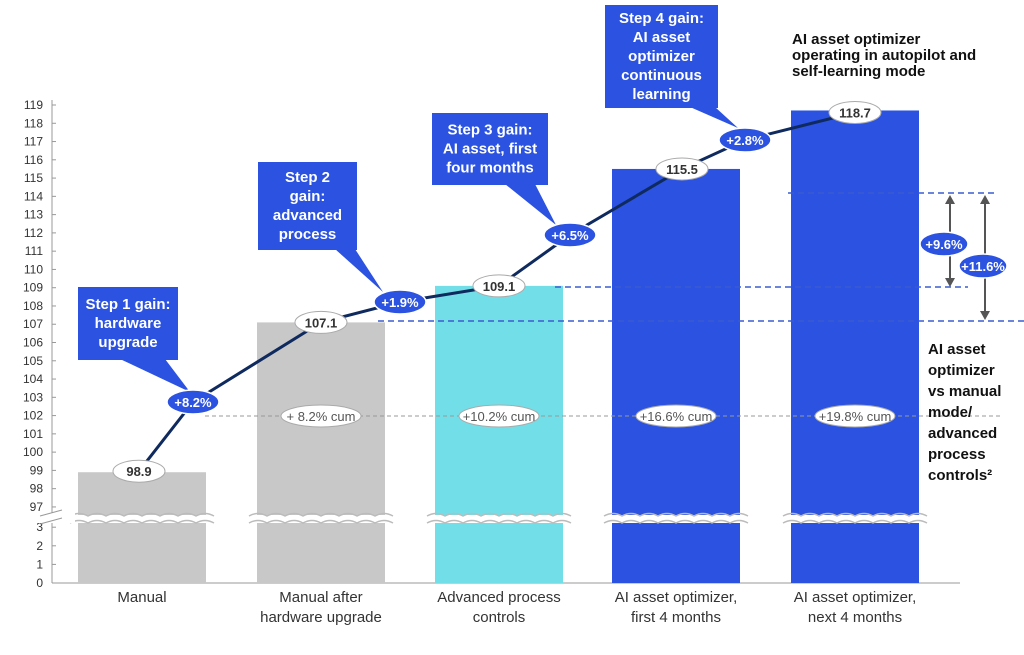  What do you see at coordinates (961, 370) in the screenshot?
I see `annotation-side: optimizer` at bounding box center [961, 370].